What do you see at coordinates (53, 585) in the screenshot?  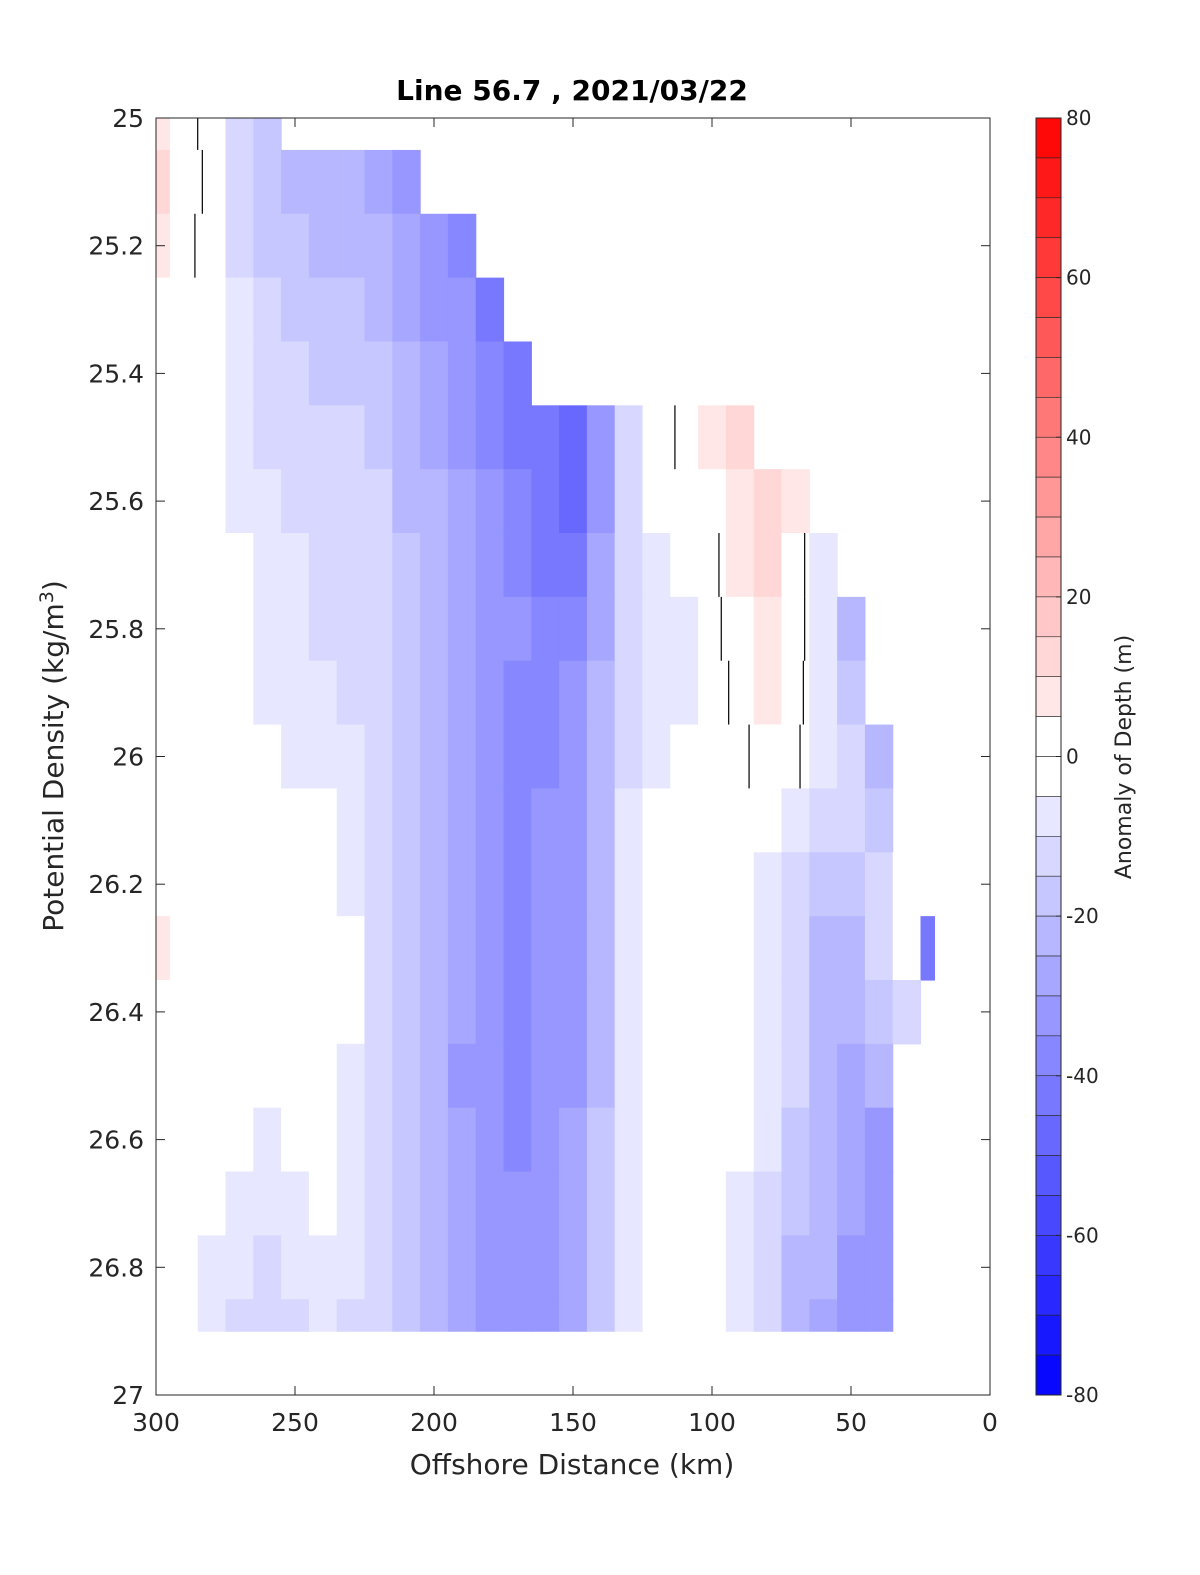 I see `y-axis-title-close: )` at bounding box center [53, 585].